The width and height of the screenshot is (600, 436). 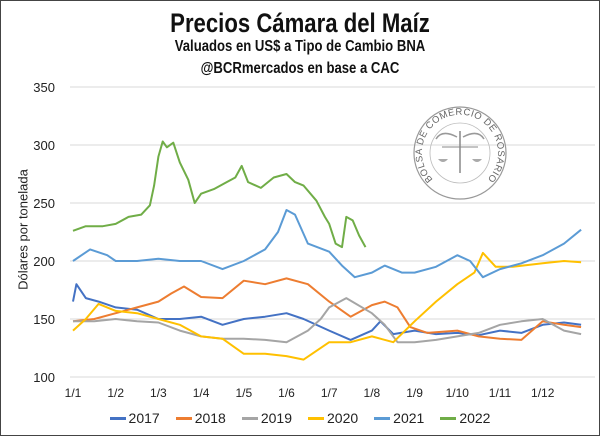 What do you see at coordinates (210, 418) in the screenshot?
I see `legend-label: 2018` at bounding box center [210, 418].